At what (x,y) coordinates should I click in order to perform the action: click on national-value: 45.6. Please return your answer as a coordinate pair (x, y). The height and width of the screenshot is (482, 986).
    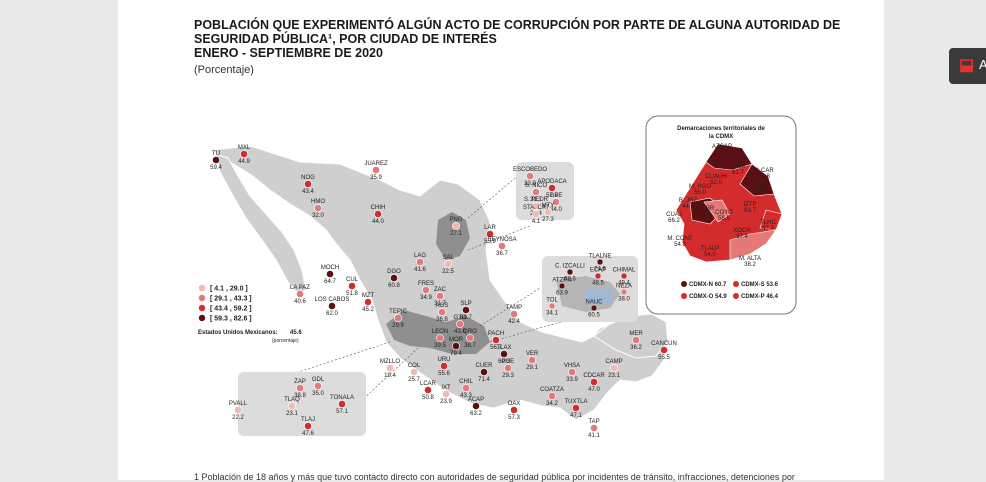
    Looking at the image, I should click on (296, 333).